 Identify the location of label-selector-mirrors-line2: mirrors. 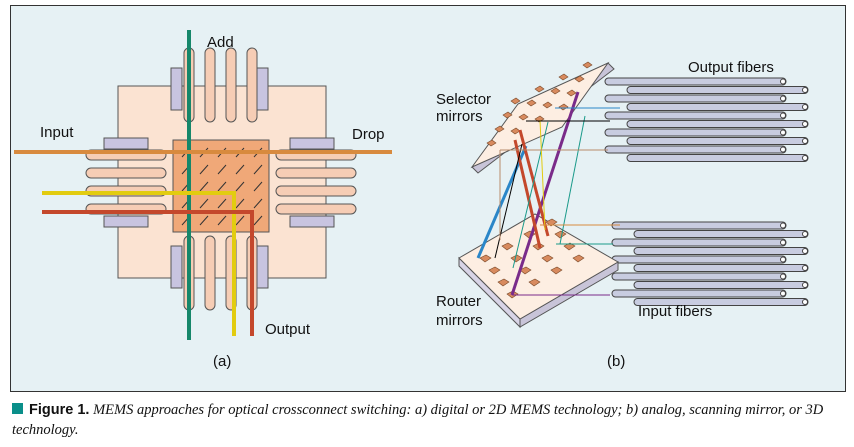
(459, 116).